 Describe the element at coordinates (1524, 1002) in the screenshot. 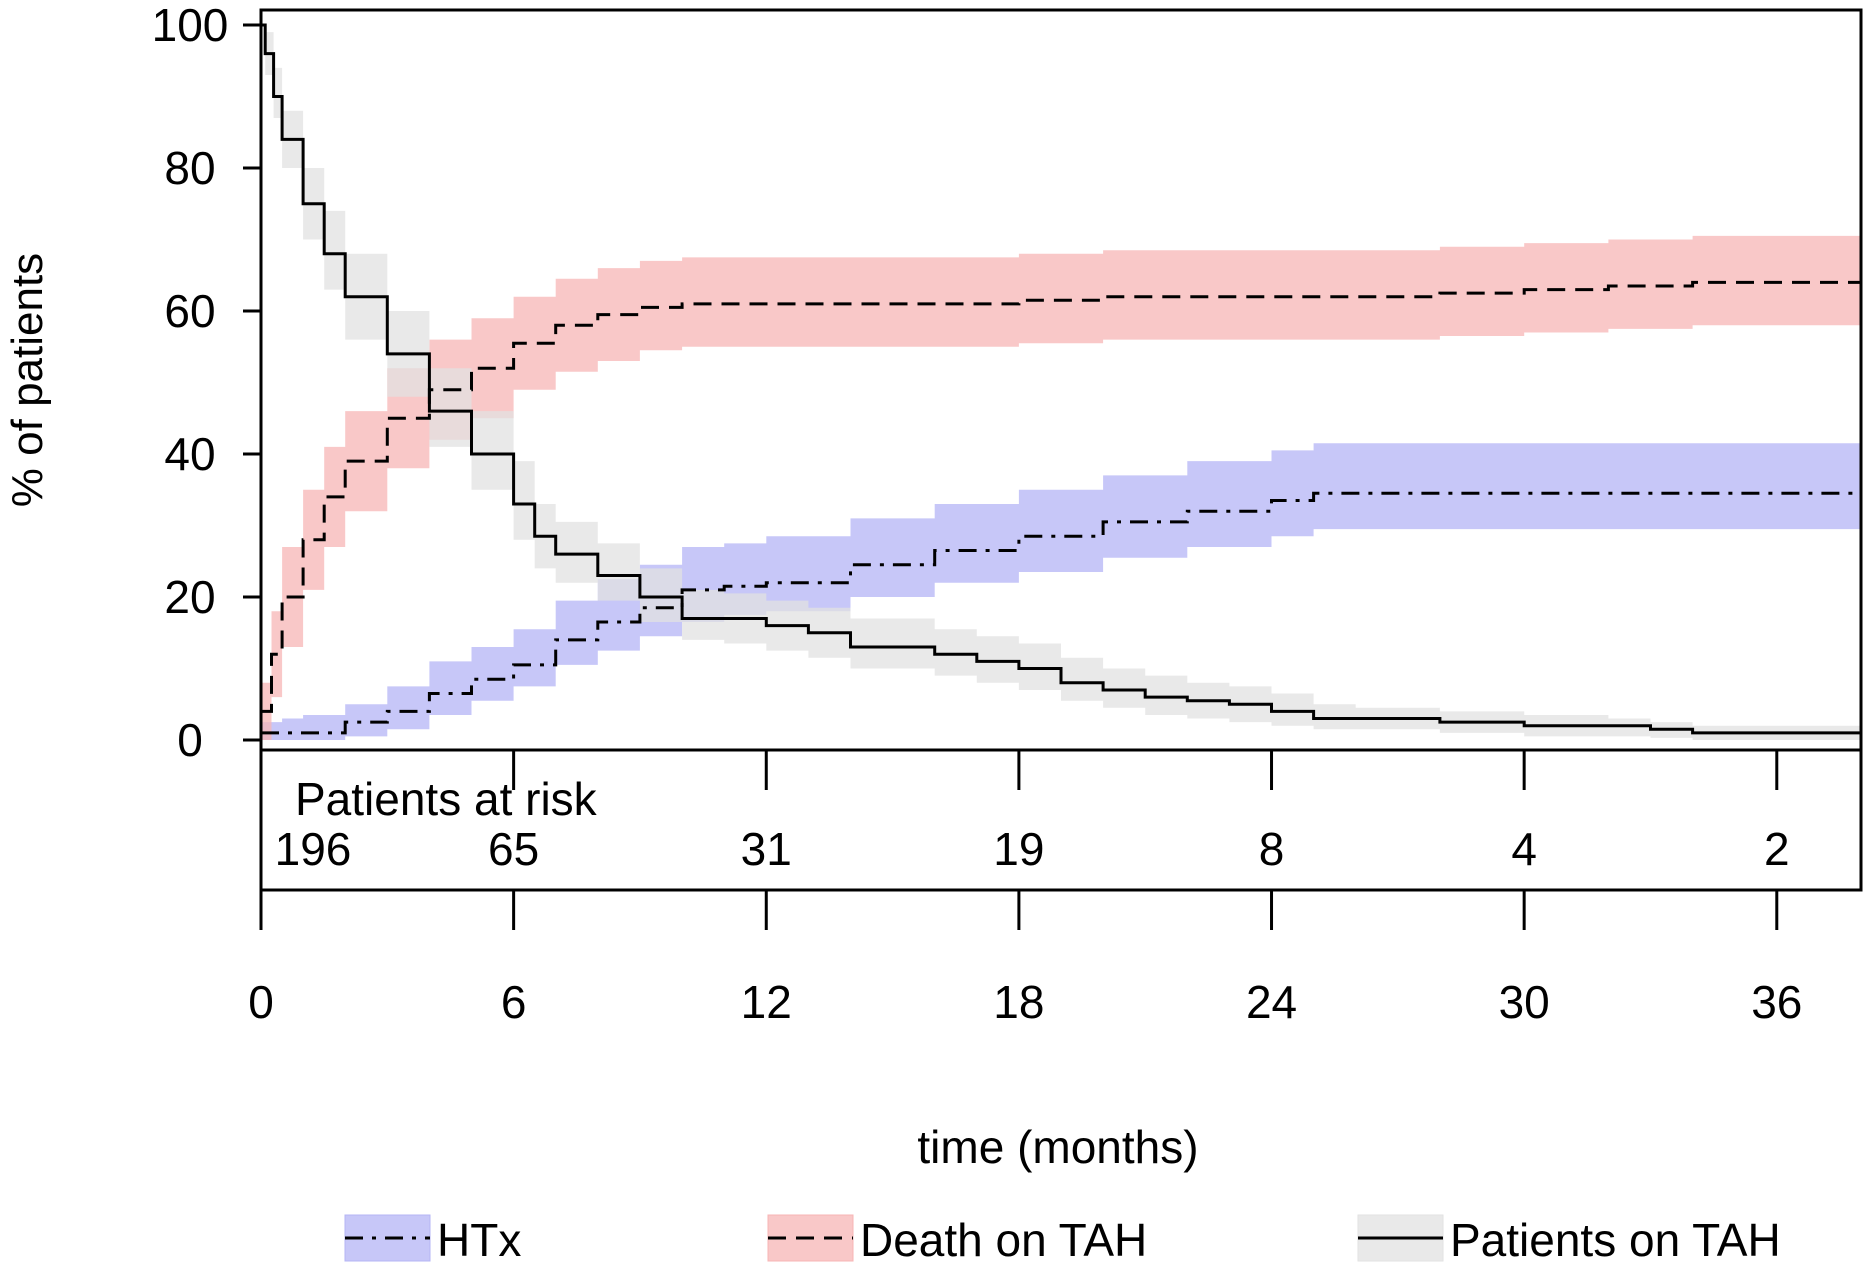

I see `x-tick-label-30: 30` at that location.